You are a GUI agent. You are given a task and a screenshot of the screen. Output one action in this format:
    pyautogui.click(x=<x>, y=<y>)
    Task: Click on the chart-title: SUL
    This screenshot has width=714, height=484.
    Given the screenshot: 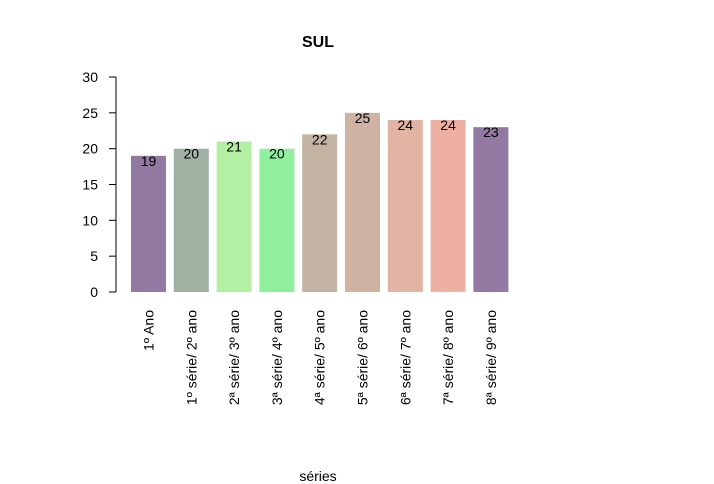 What is the action you would take?
    pyautogui.click(x=318, y=42)
    